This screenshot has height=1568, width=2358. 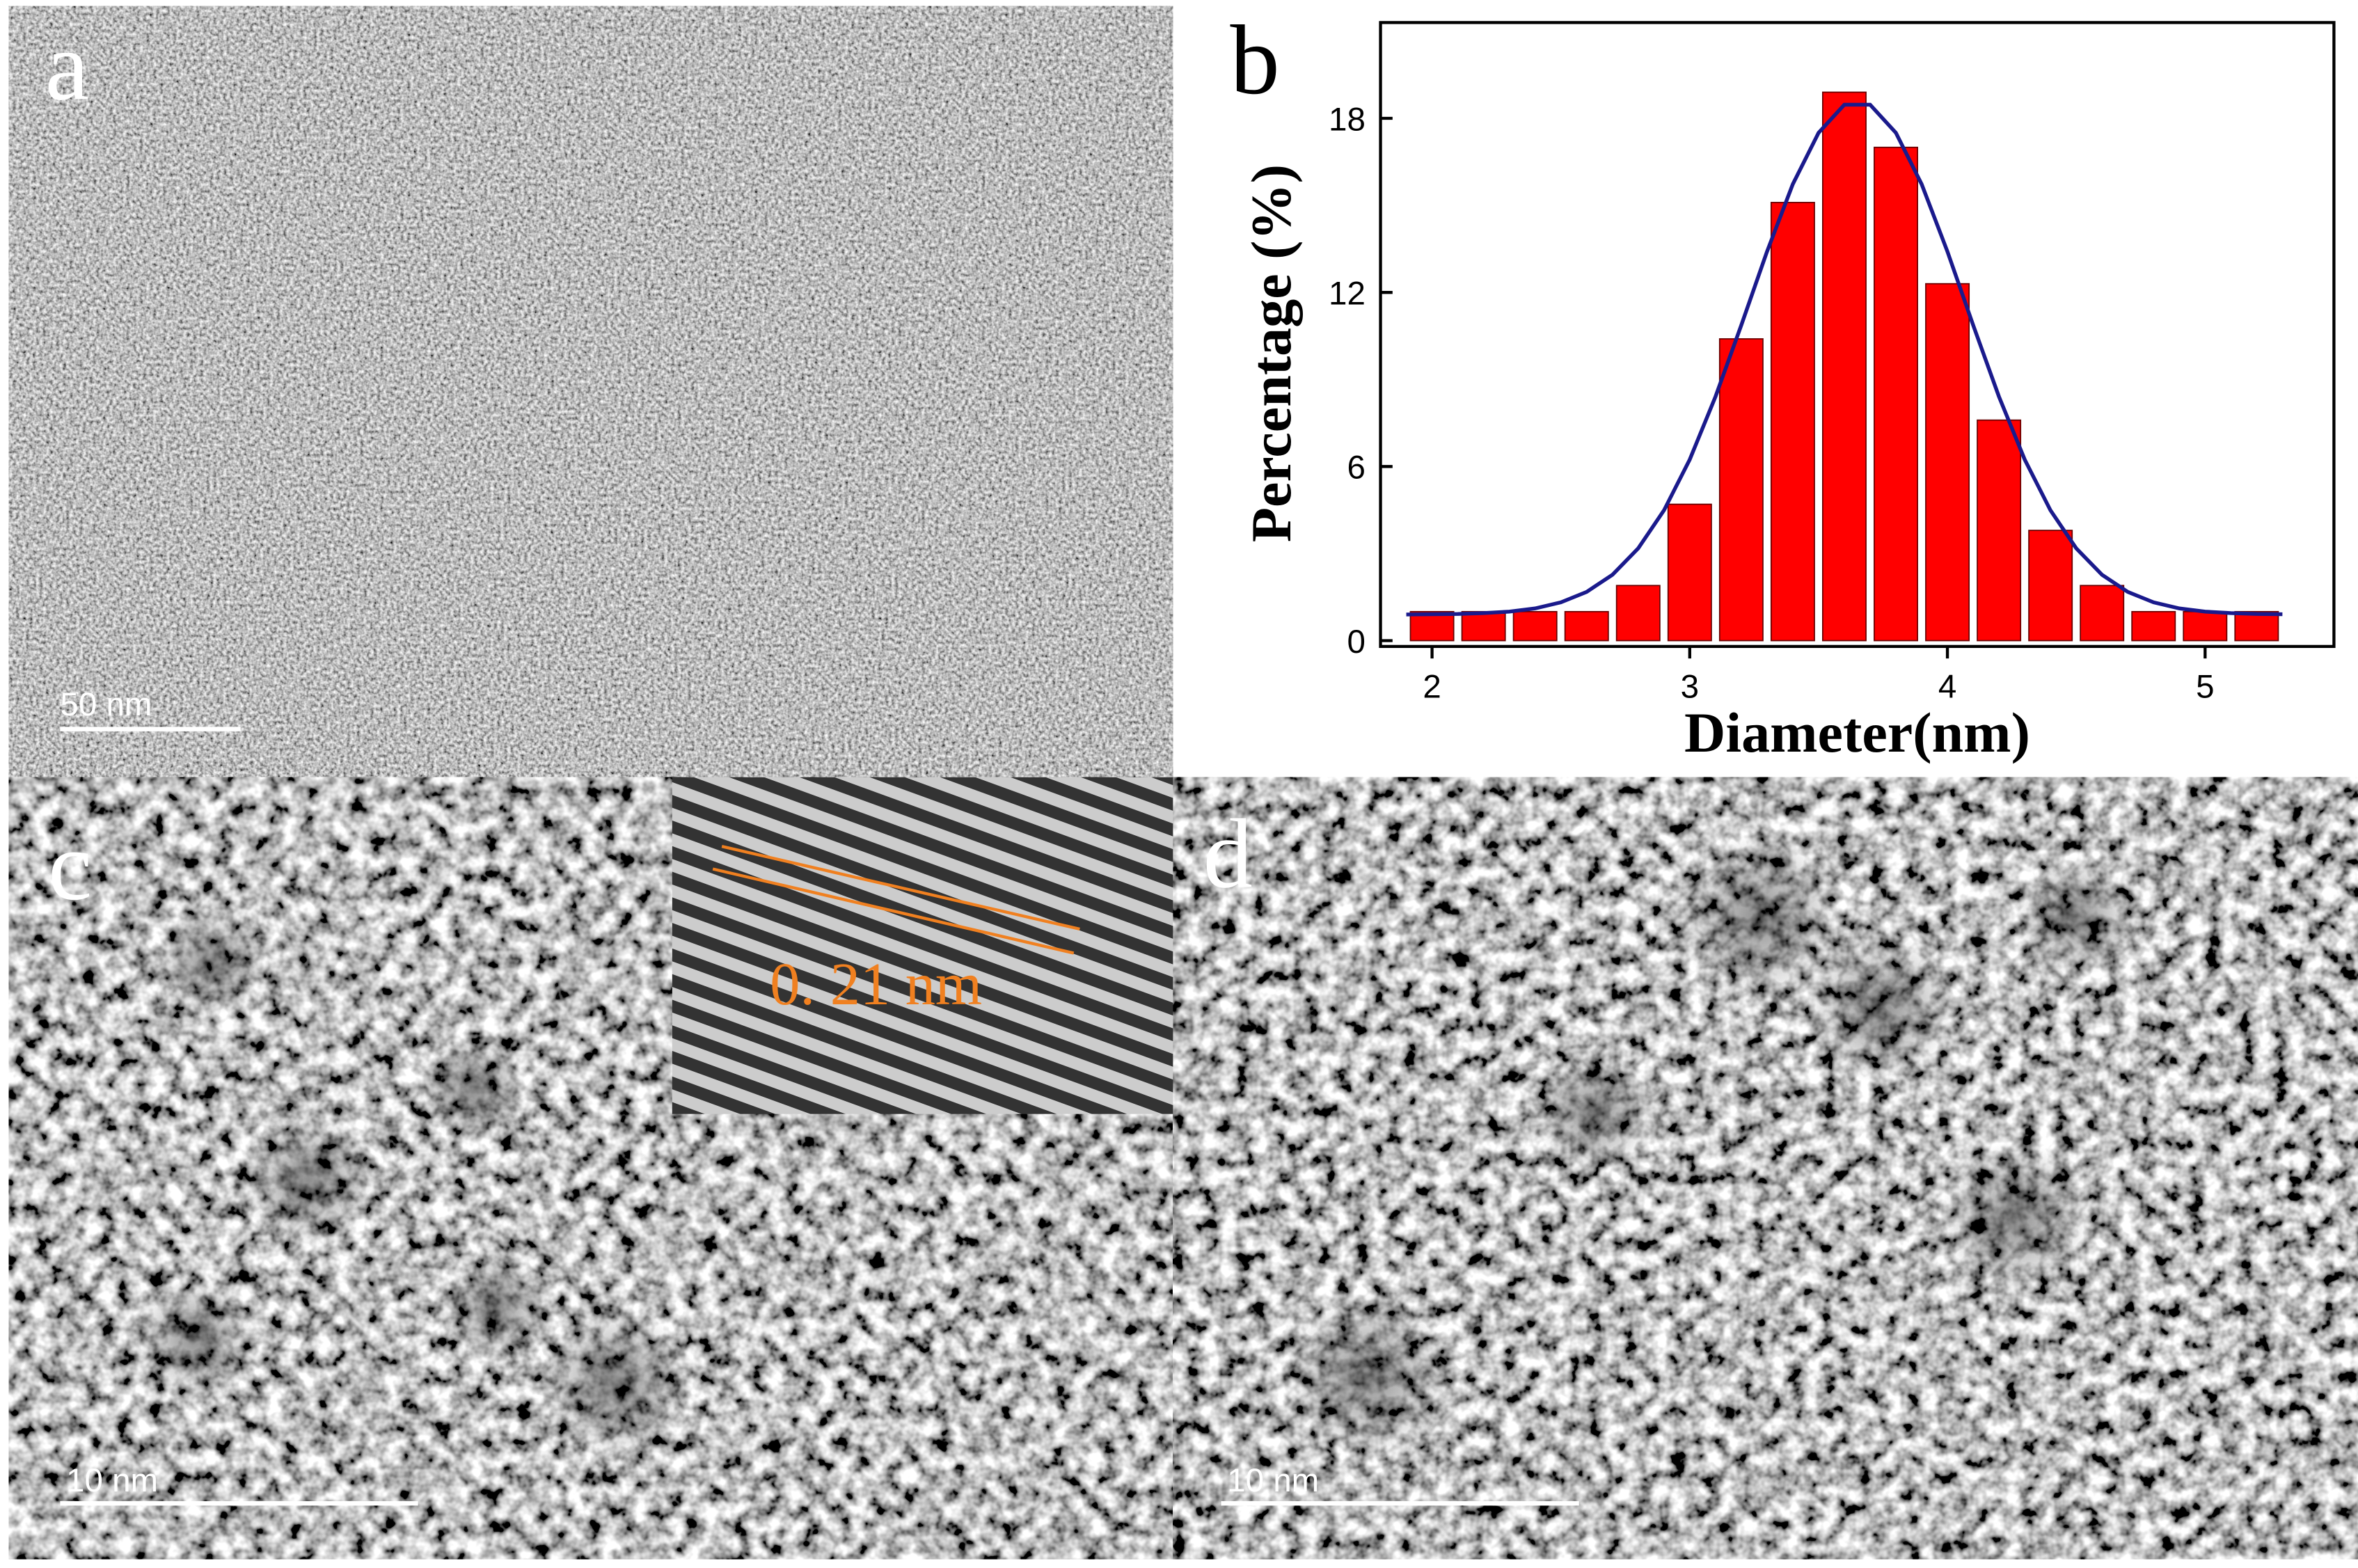 I want to click on x-tick-label: 4, so click(x=1947, y=686).